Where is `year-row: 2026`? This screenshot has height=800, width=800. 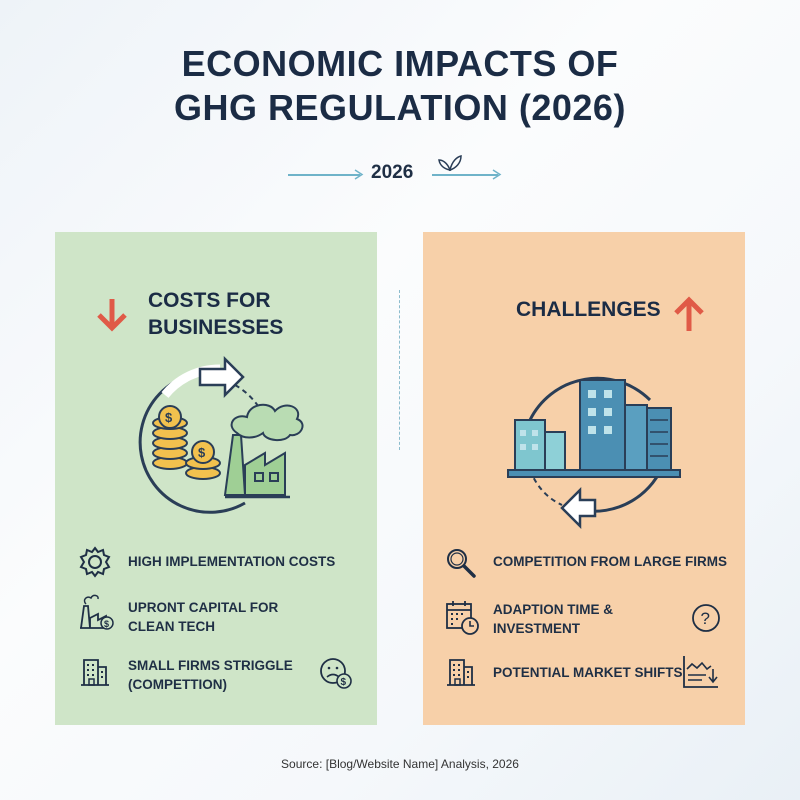 year-row: 2026 is located at coordinates (400, 171).